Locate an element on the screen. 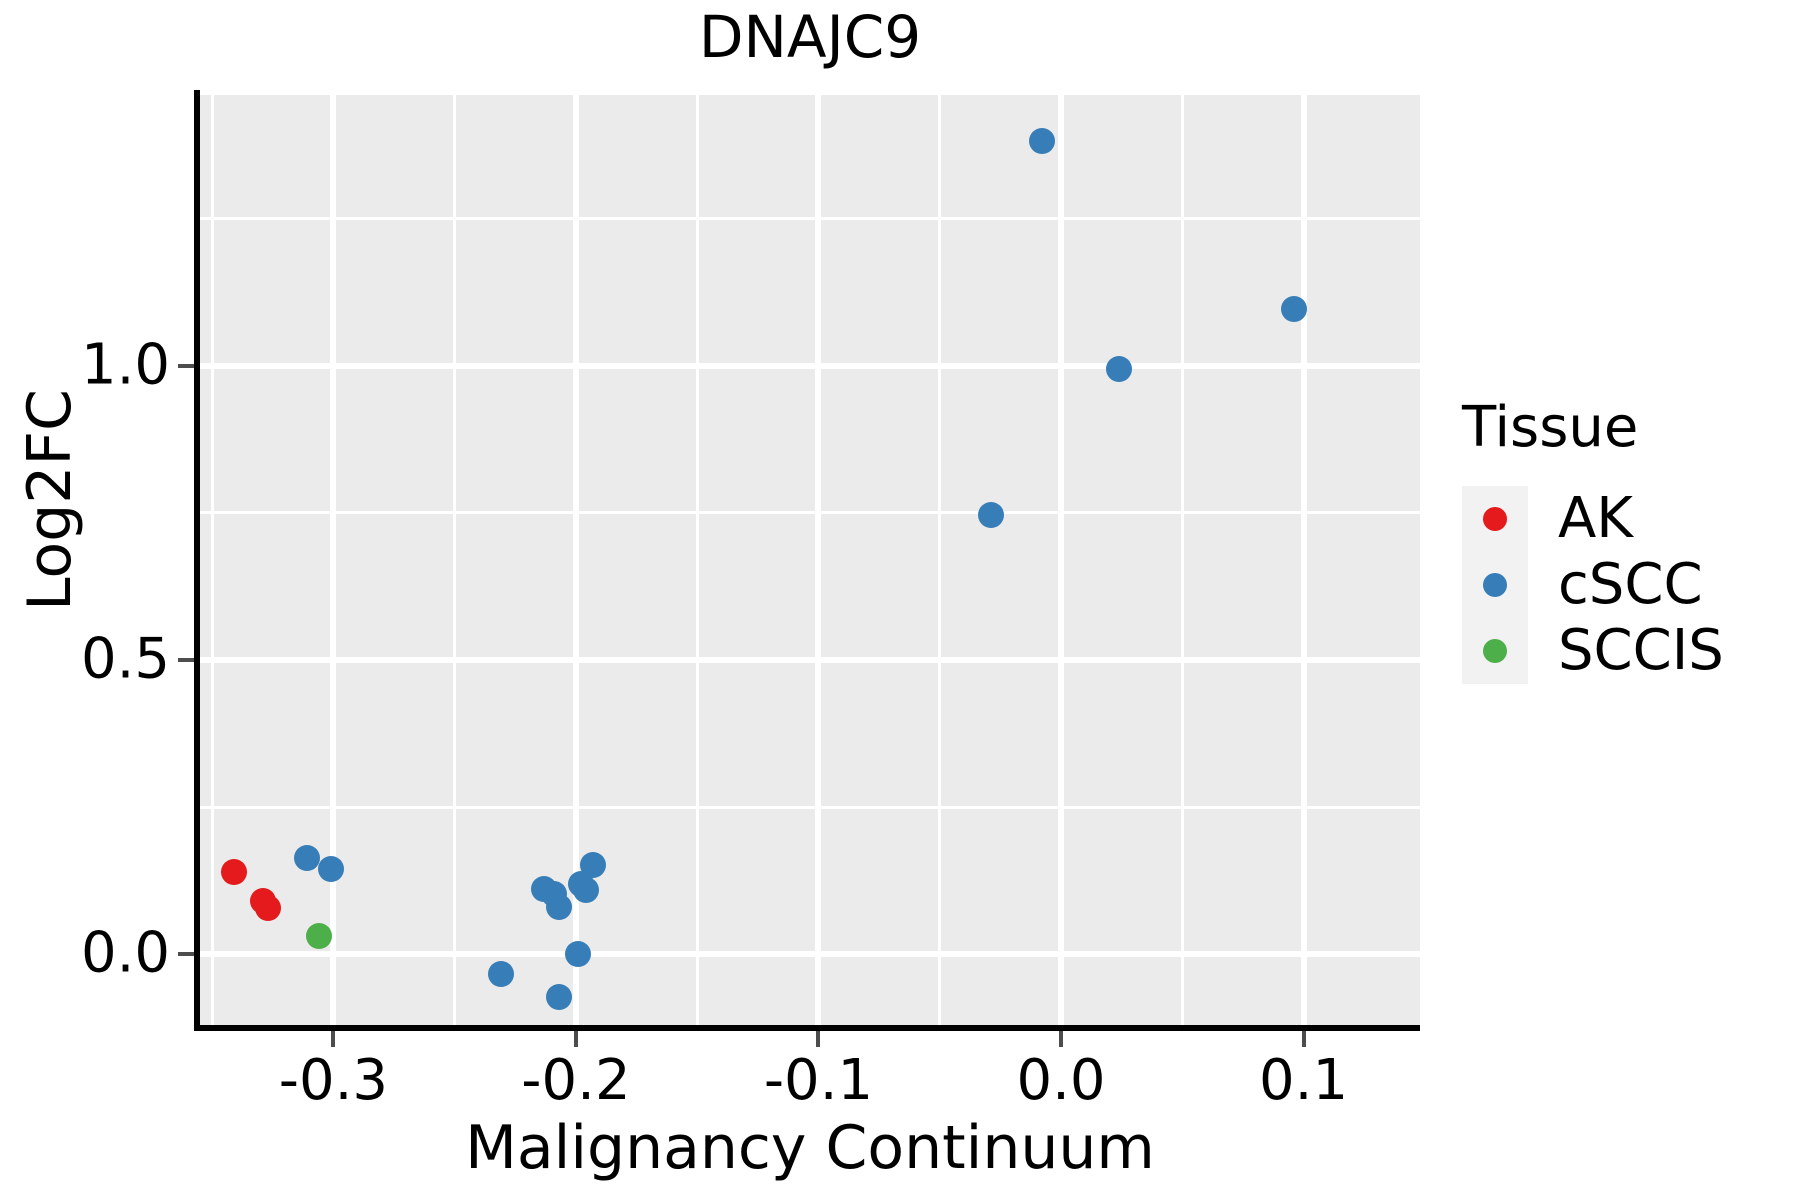  legend-item-label: SCCIS is located at coordinates (1641, 650).